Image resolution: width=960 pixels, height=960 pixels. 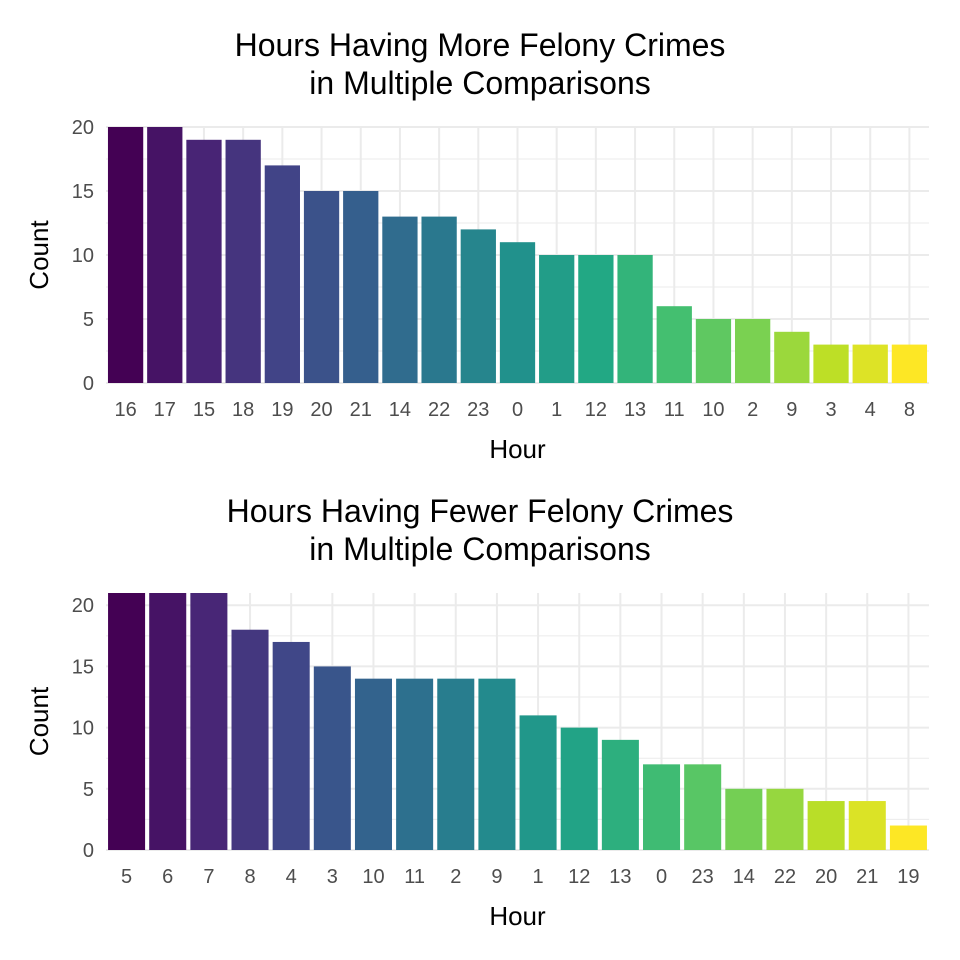 I want to click on chart-title-line1: Hours Having Fewer Felony Crimes, so click(x=480, y=511).